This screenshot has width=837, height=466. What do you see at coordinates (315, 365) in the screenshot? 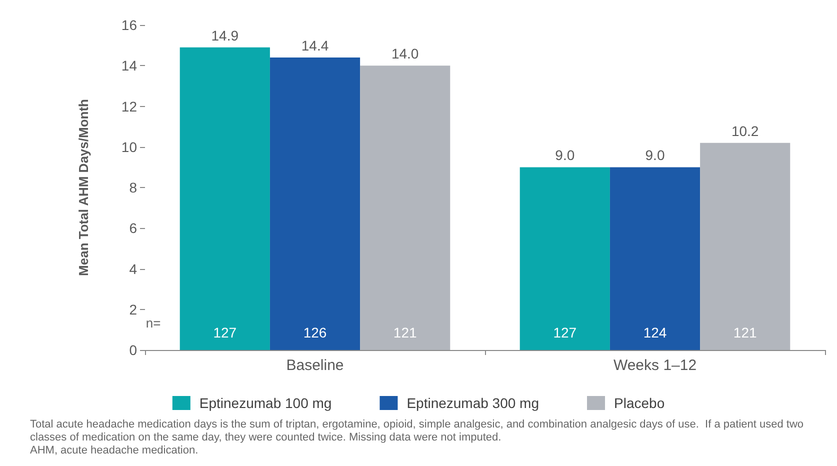
I see `x-tick-label: Baseline` at bounding box center [315, 365].